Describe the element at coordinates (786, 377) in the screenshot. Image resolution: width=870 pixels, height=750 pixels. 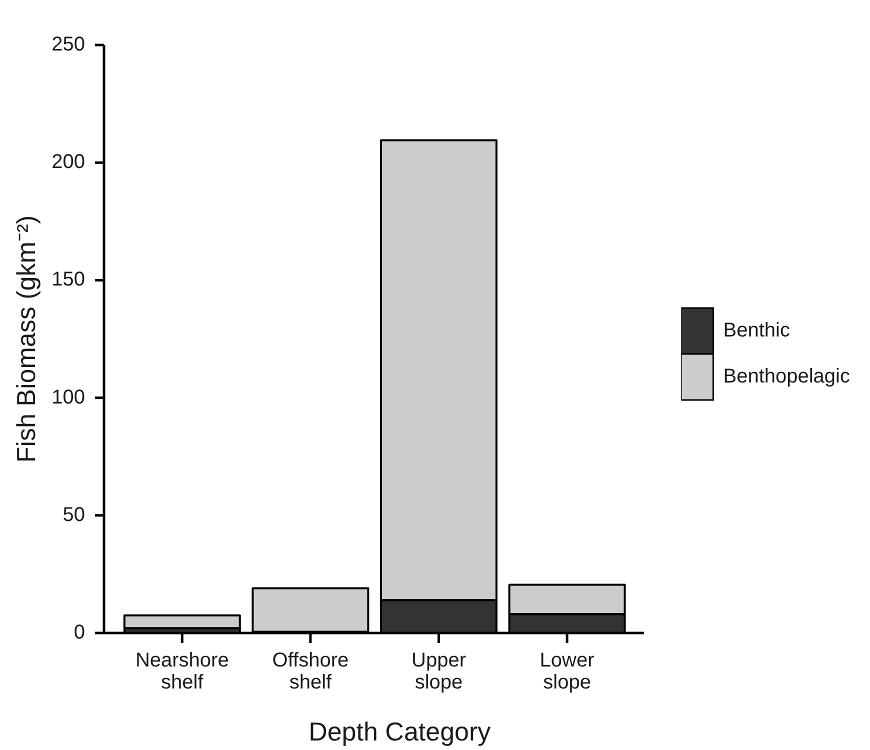
I see `legend-label: Benthopelagic` at that location.